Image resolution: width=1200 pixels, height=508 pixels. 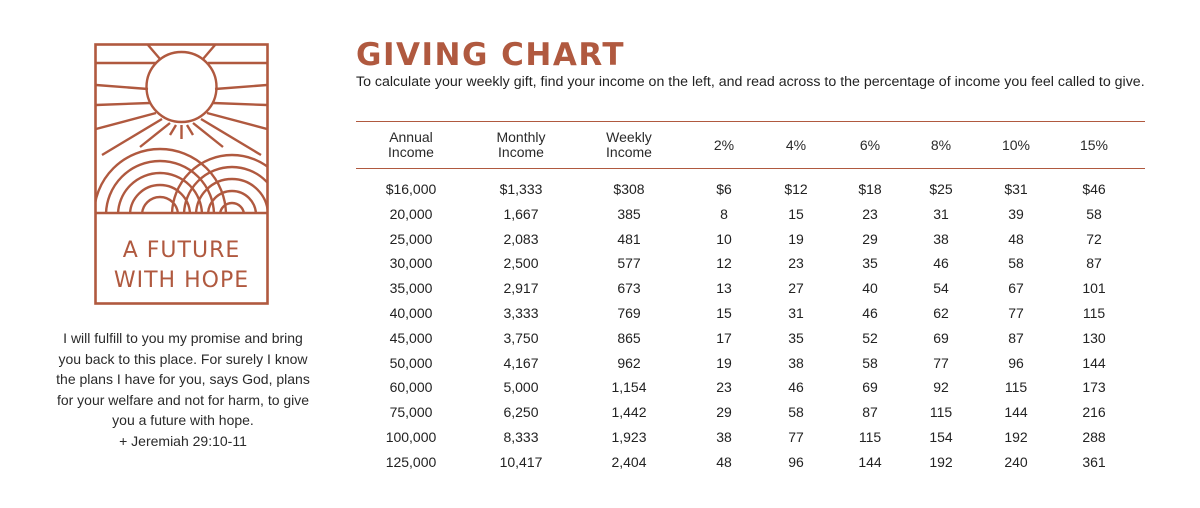 I want to click on table-cell: 577, so click(x=629, y=263).